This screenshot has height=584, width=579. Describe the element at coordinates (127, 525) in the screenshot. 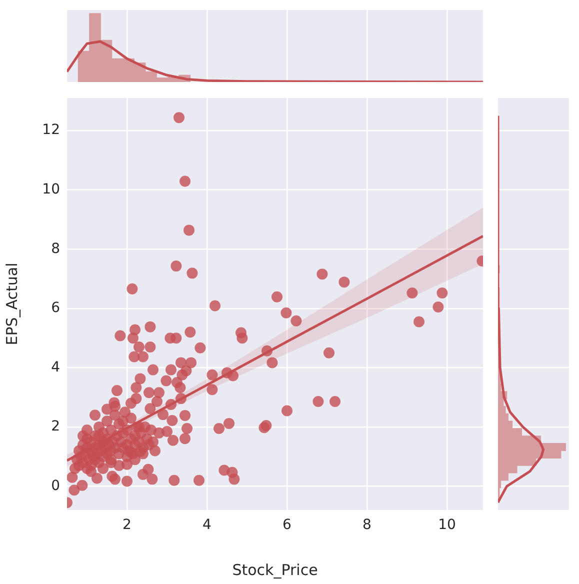

I see `x-tick-label: 2` at that location.